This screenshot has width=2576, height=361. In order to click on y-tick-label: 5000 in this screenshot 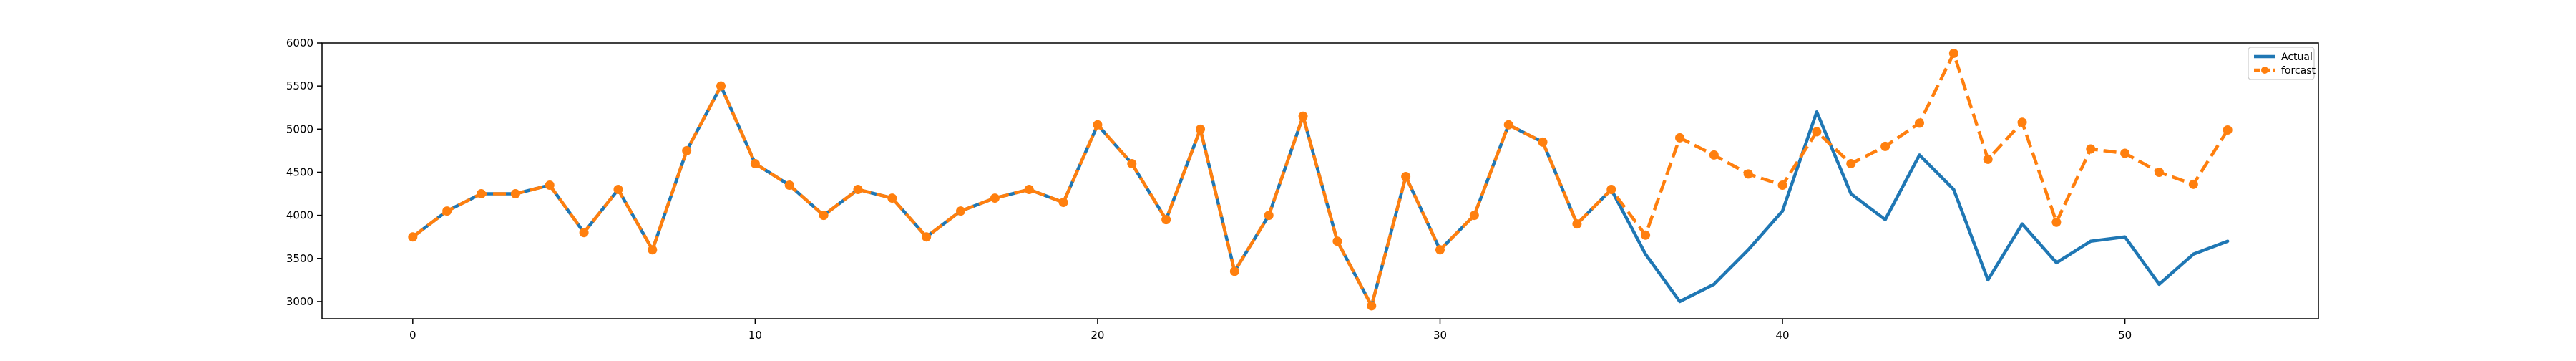, I will do `click(299, 128)`.